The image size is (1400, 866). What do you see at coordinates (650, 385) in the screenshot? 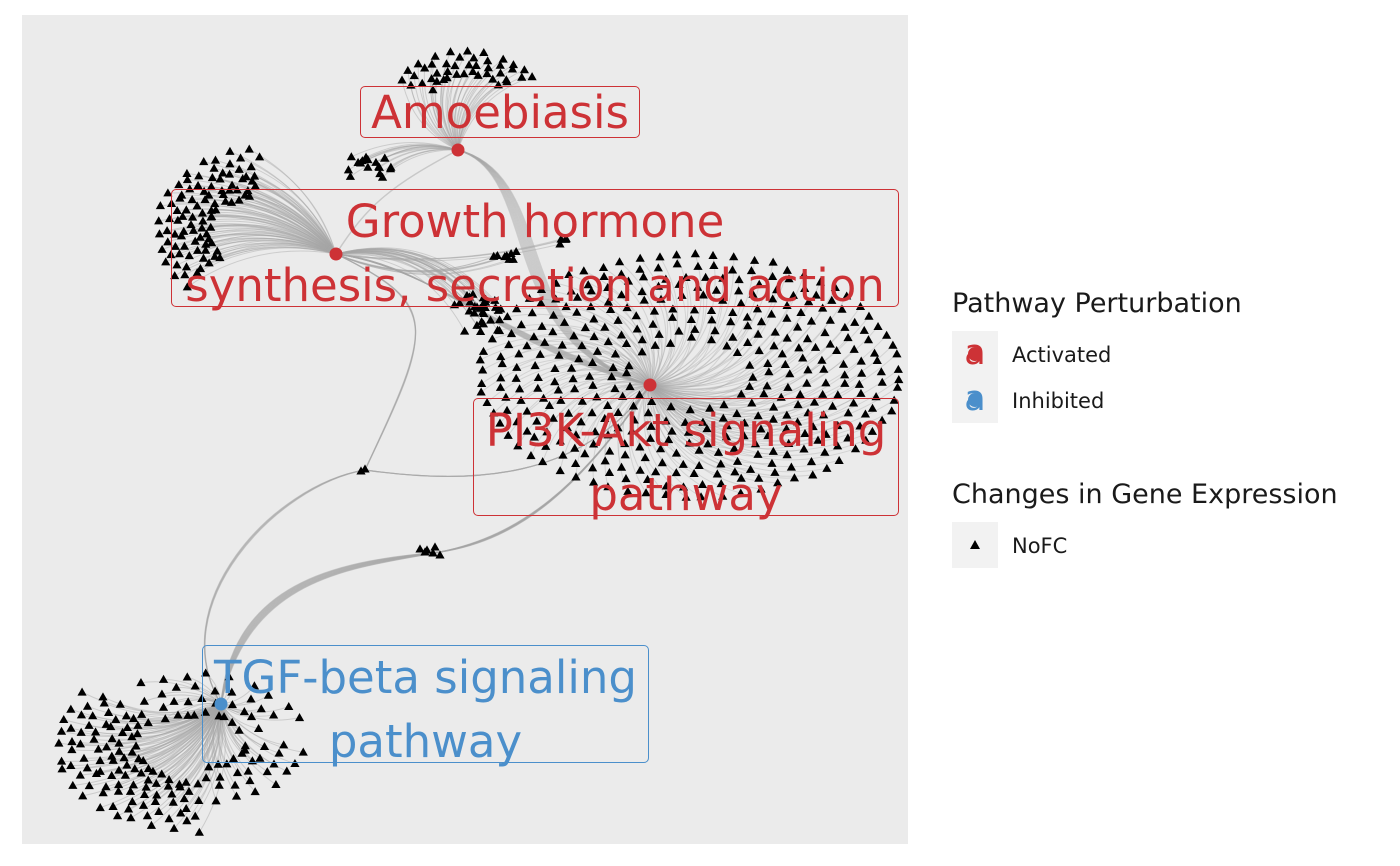
I see `pathway-node-pi3k-akt` at bounding box center [650, 385].